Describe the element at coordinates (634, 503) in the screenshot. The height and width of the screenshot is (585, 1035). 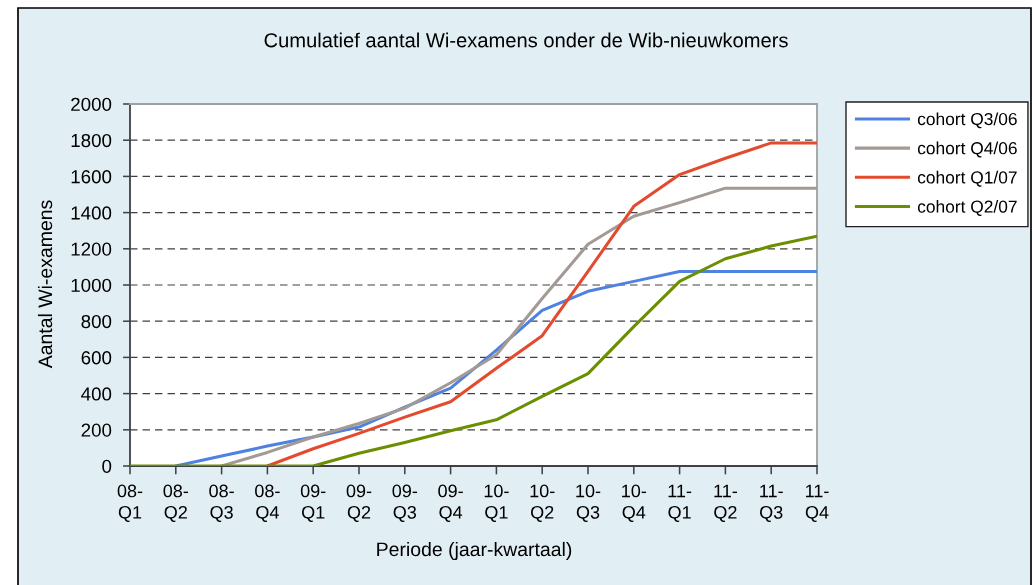
I see `x-tick-label: 10- Q4` at that location.